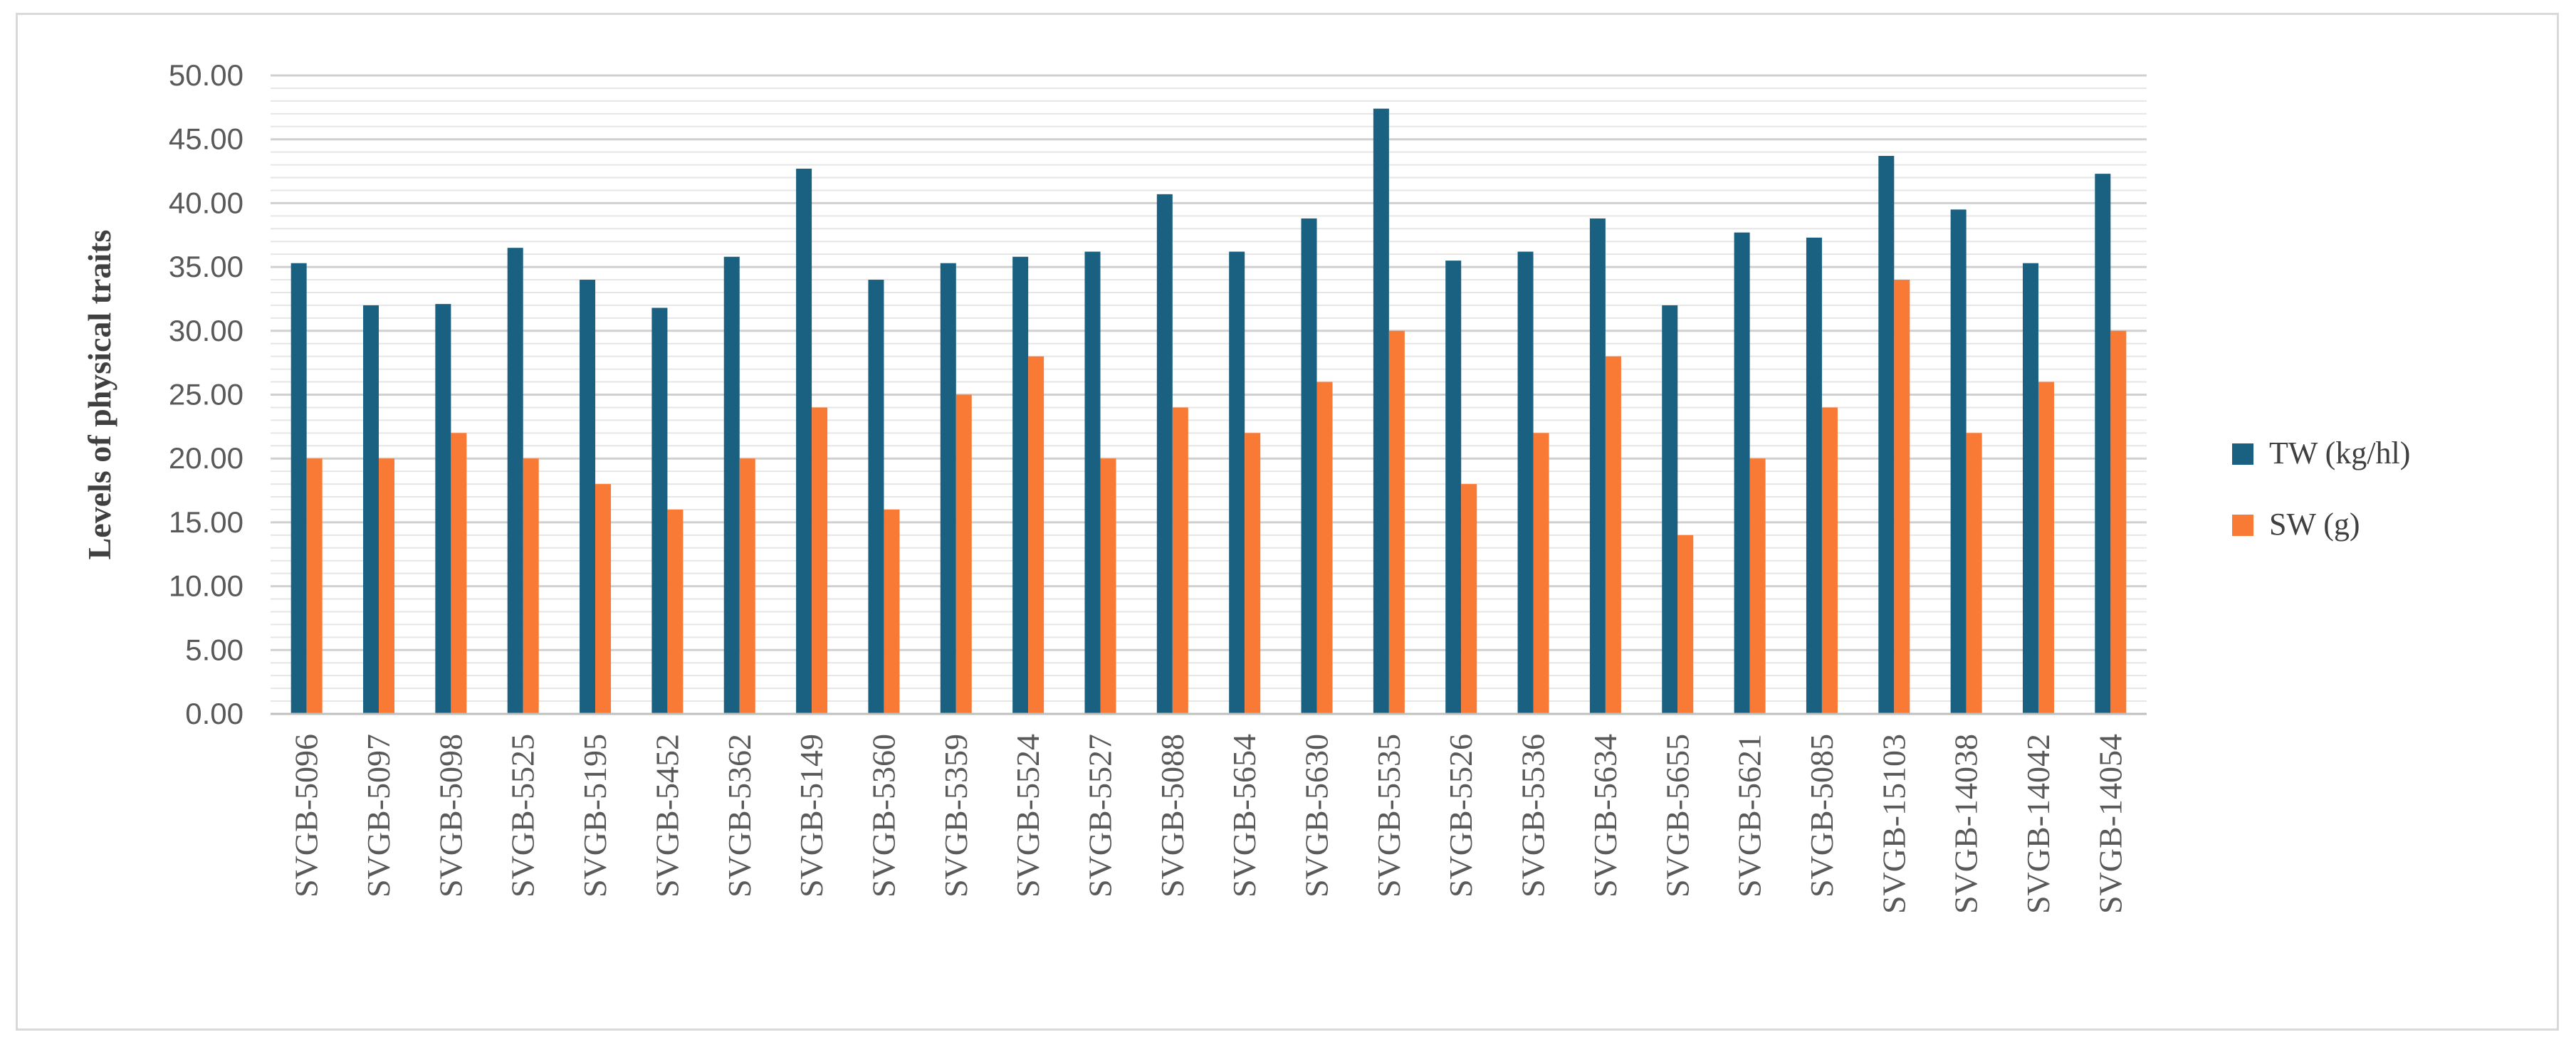 Image resolution: width=2576 pixels, height=1047 pixels. I want to click on x-category-label: SVGB-5525, so click(523, 816).